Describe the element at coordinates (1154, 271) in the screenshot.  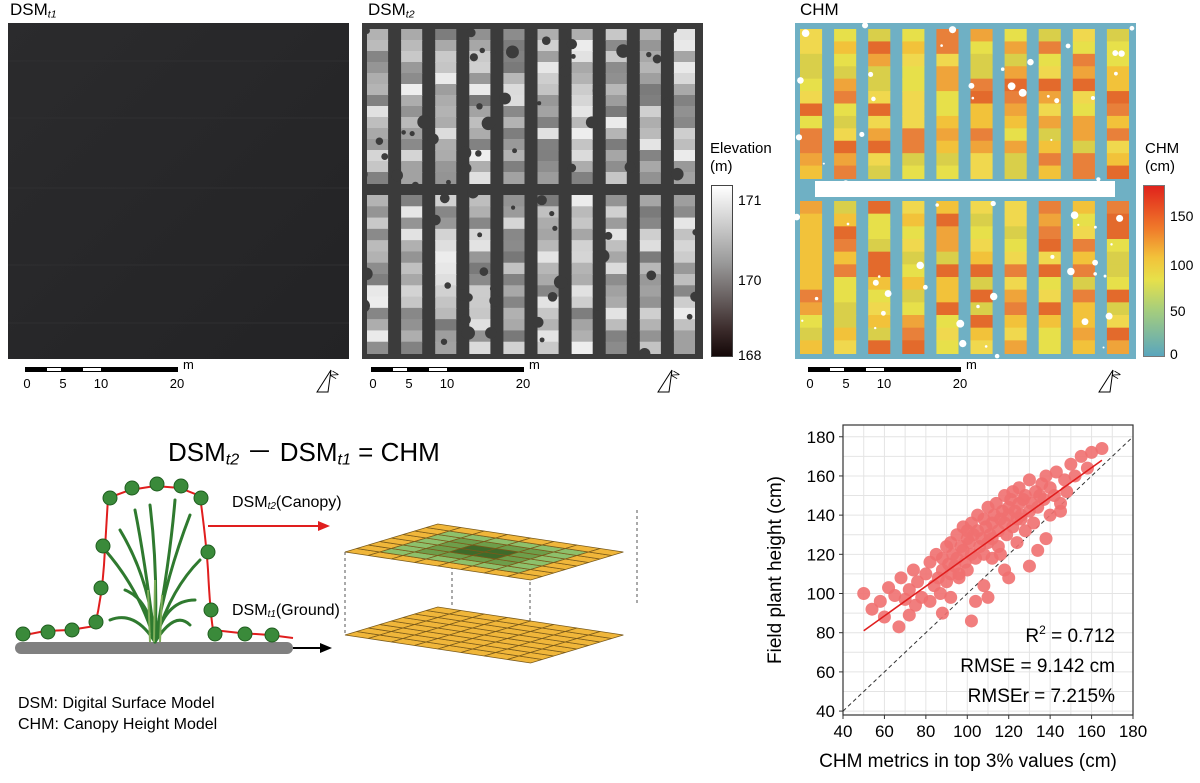
I see `chm-colorbar` at that location.